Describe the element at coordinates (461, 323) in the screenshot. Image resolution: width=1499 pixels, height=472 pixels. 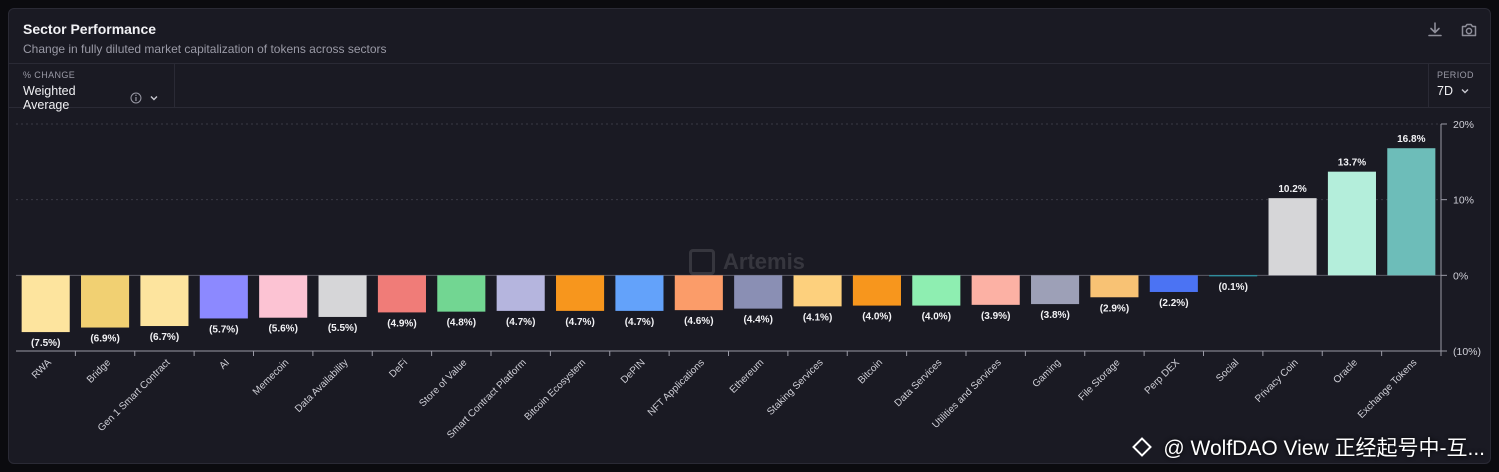
I see `data-label: (4.8%)` at that location.